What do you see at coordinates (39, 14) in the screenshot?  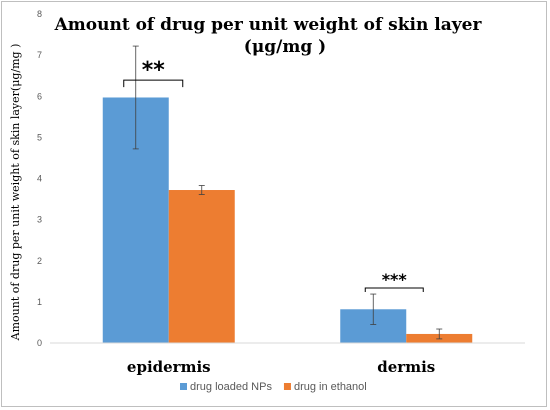 I see `y-tick-label: 8` at bounding box center [39, 14].